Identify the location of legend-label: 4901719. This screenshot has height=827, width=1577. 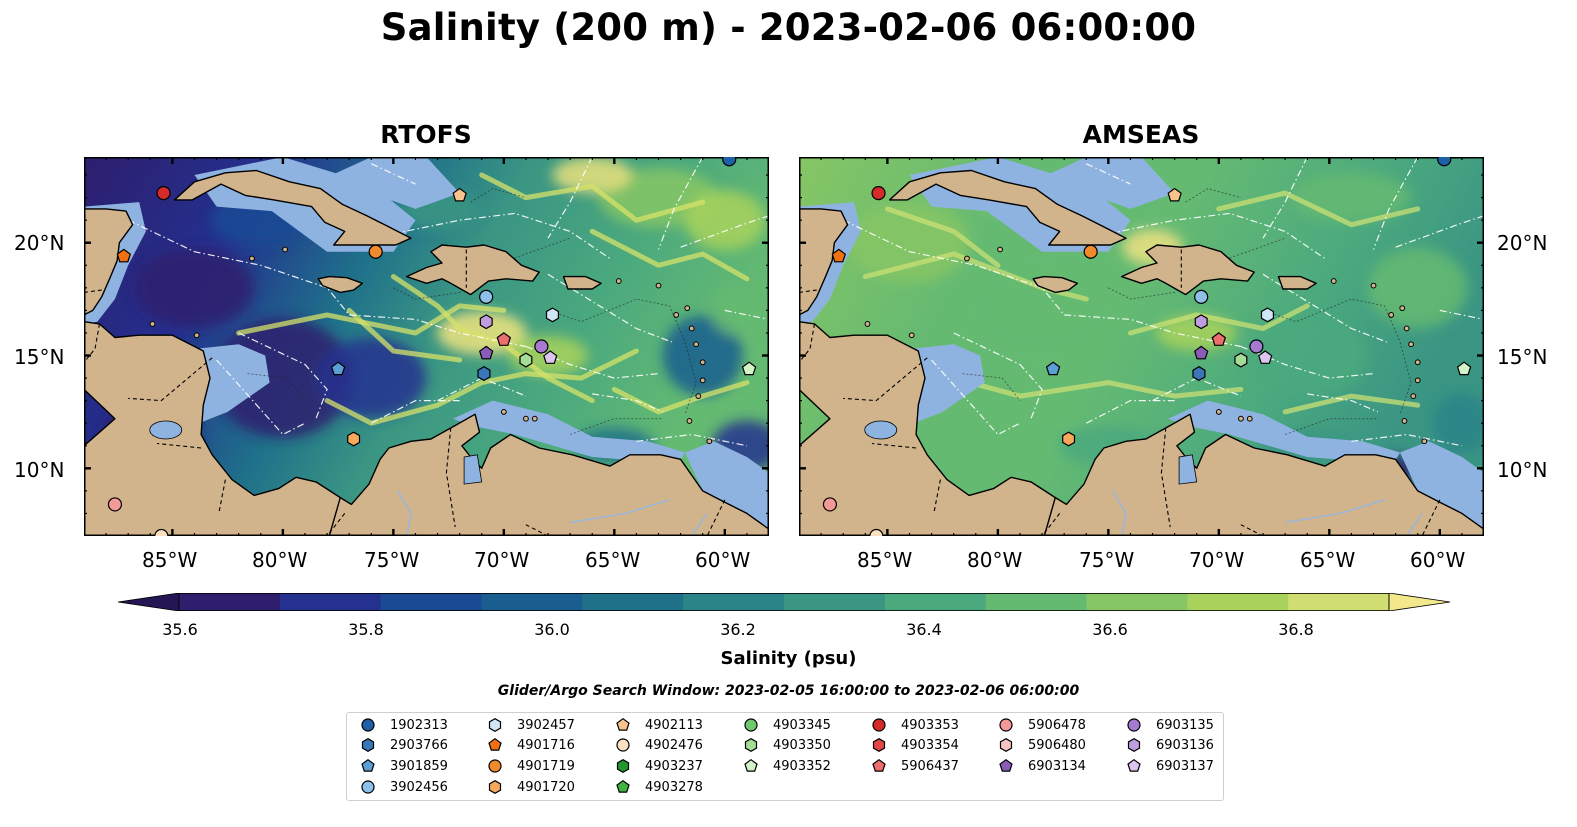
(546, 766).